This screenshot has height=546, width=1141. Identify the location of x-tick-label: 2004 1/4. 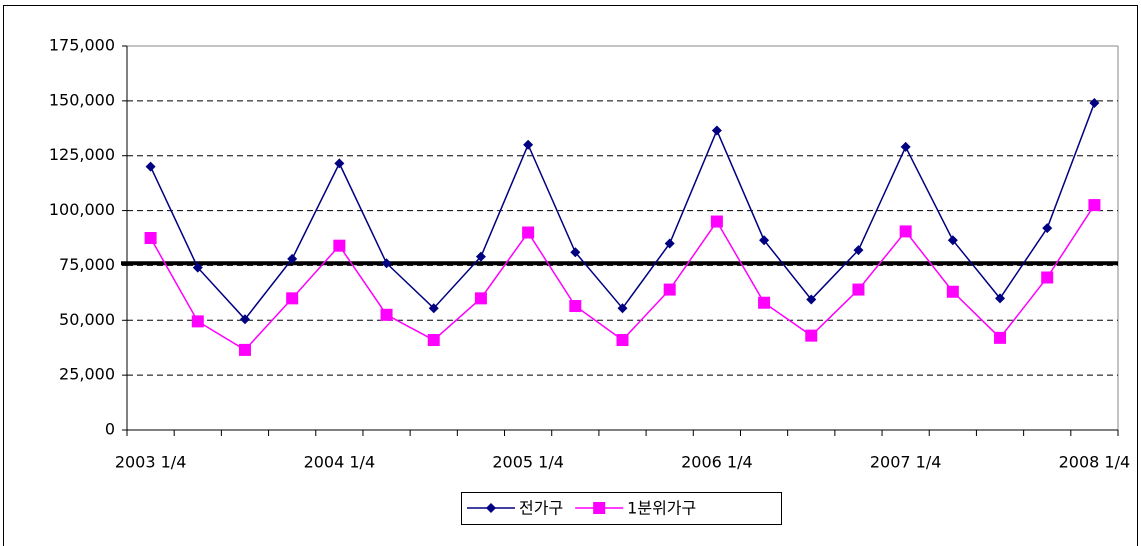
(340, 462).